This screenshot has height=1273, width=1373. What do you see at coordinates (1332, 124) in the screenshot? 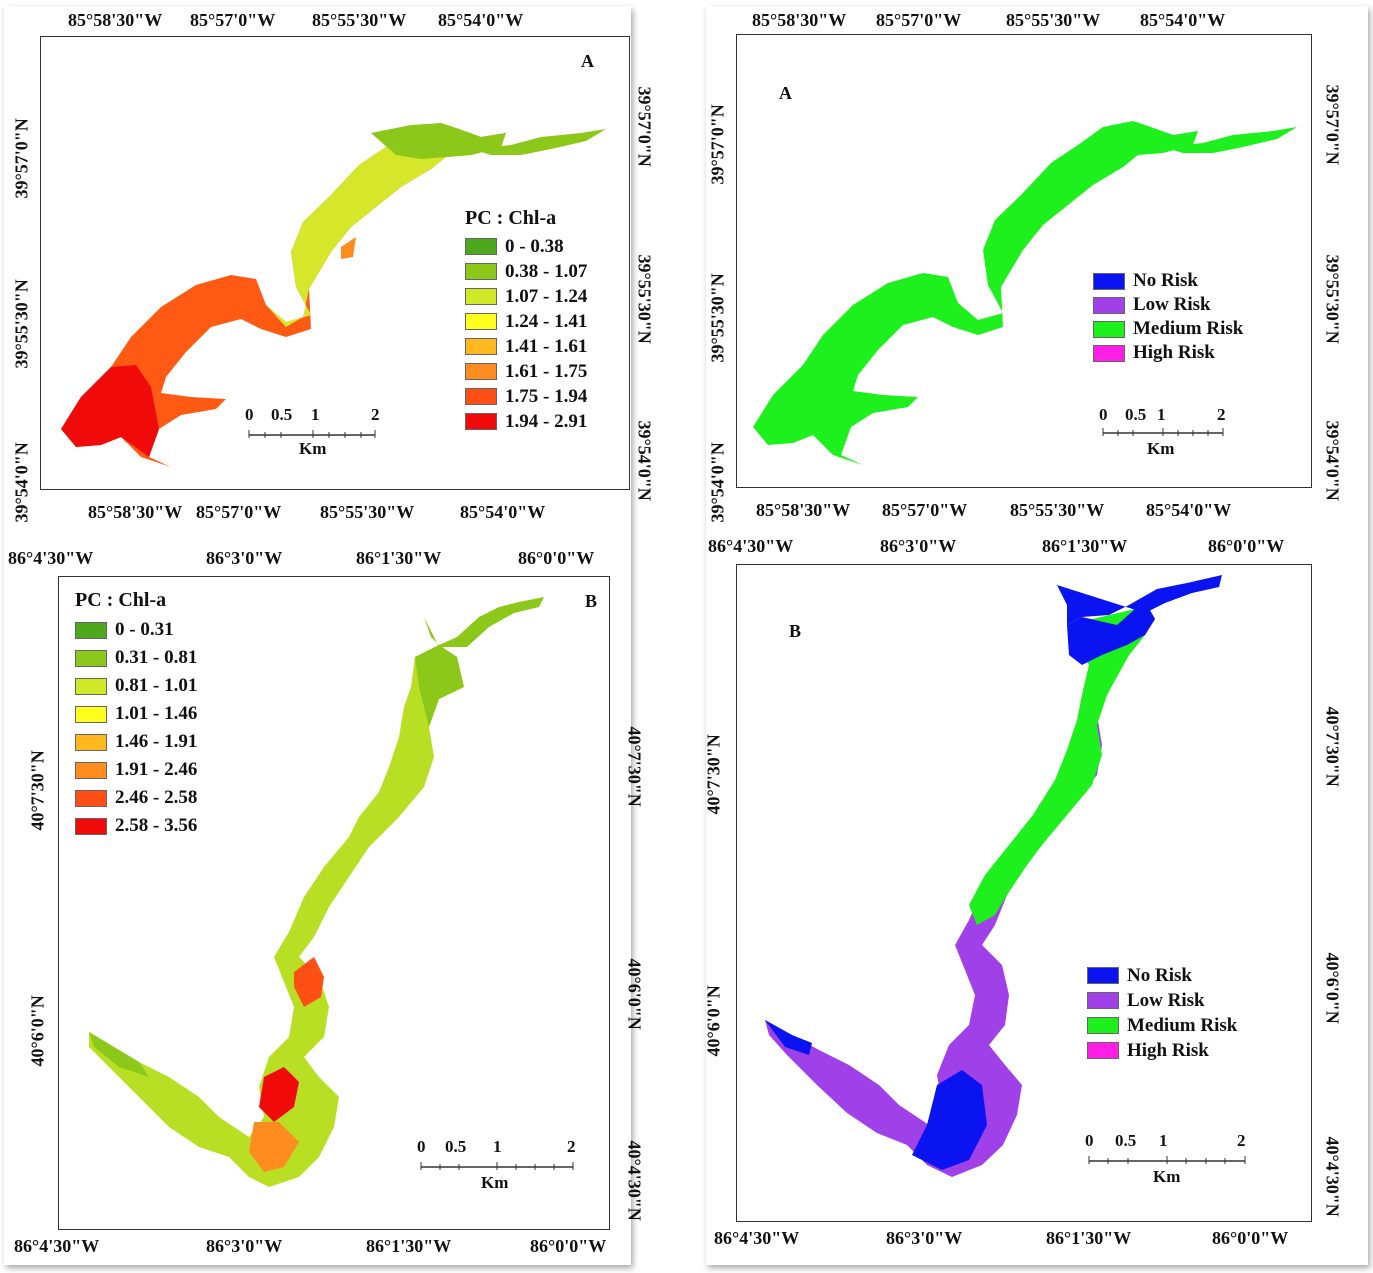
I see `tick-right: 39°57'0"N` at bounding box center [1332, 124].